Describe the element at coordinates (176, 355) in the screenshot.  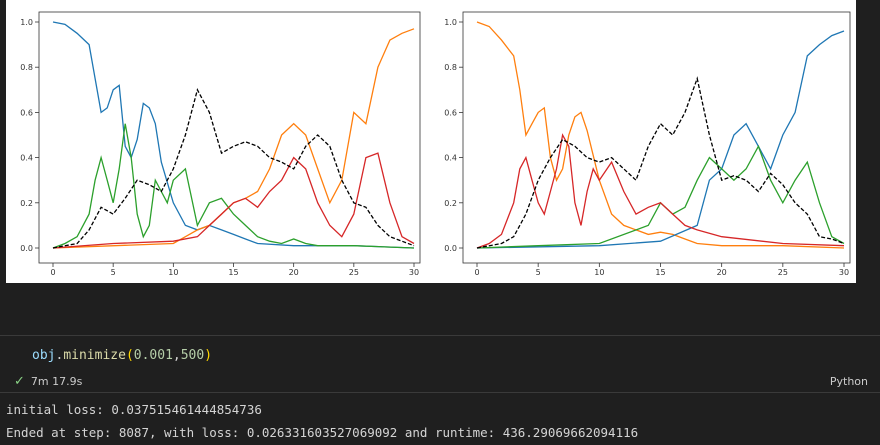
I see `code-token-comma: ,` at that location.